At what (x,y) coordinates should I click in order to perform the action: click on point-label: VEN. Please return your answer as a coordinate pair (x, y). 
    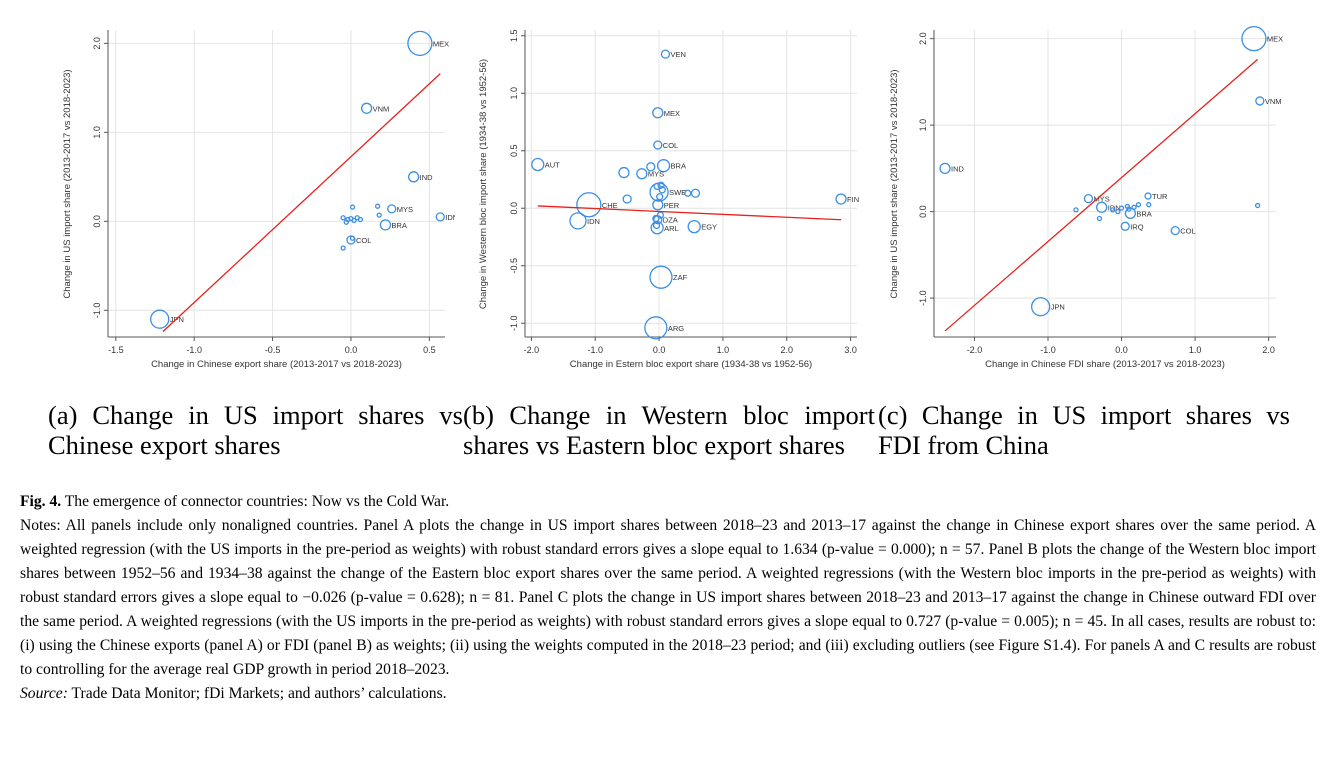
    Looking at the image, I should click on (677, 54).